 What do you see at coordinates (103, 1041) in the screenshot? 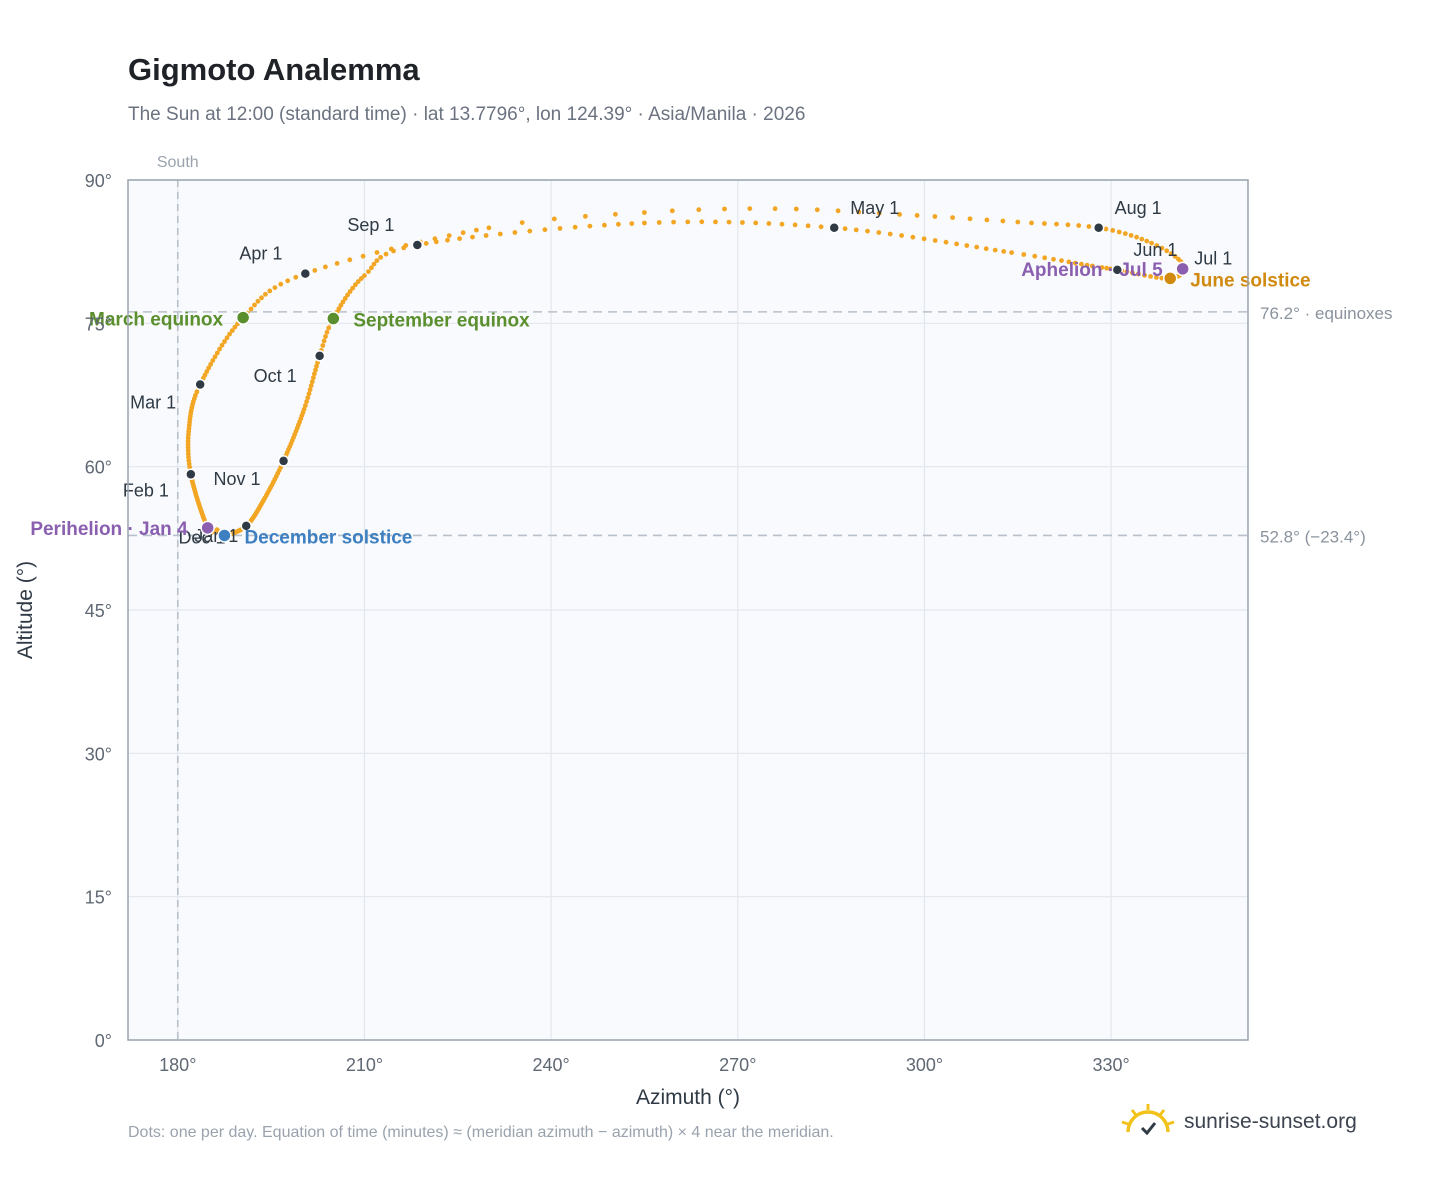
I see `y-tick-label: 0°` at bounding box center [103, 1041].